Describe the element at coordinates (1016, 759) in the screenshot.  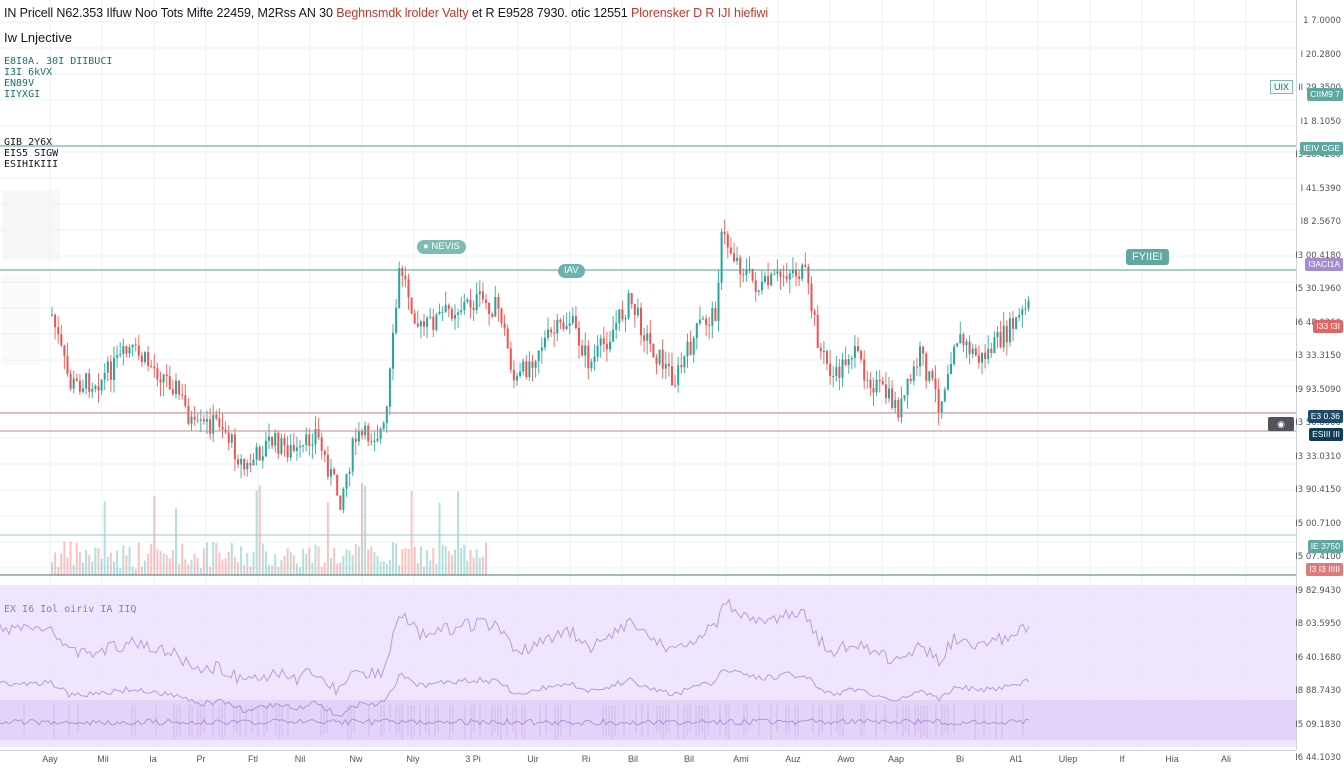
I see `time-tick-label: Al1` at that location.